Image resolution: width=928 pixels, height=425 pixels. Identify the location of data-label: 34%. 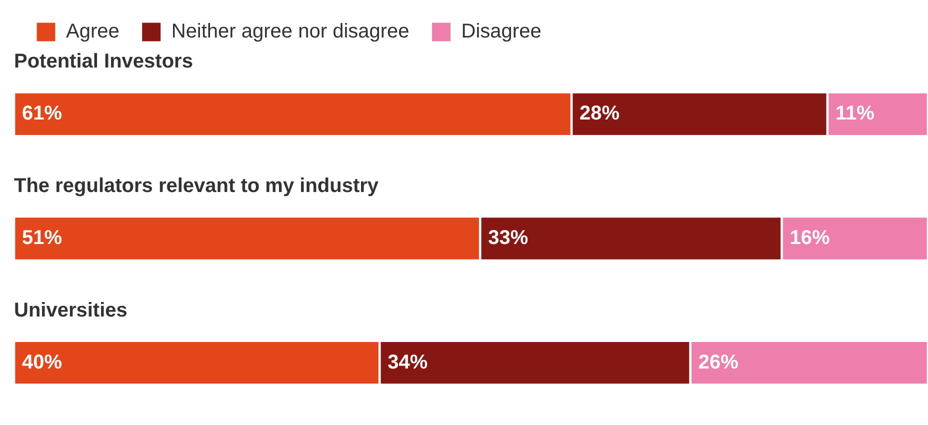
(408, 362).